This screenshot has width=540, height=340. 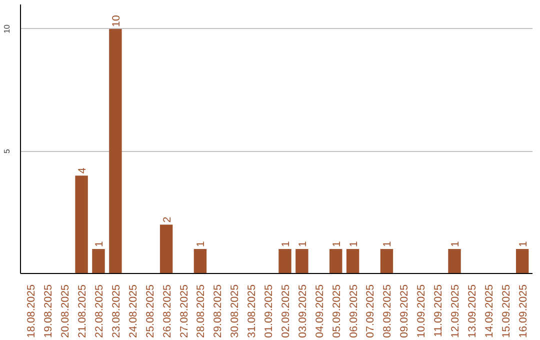 What do you see at coordinates (489, 311) in the screenshot?
I see `x-tick-label: 14.09.2025` at bounding box center [489, 311].